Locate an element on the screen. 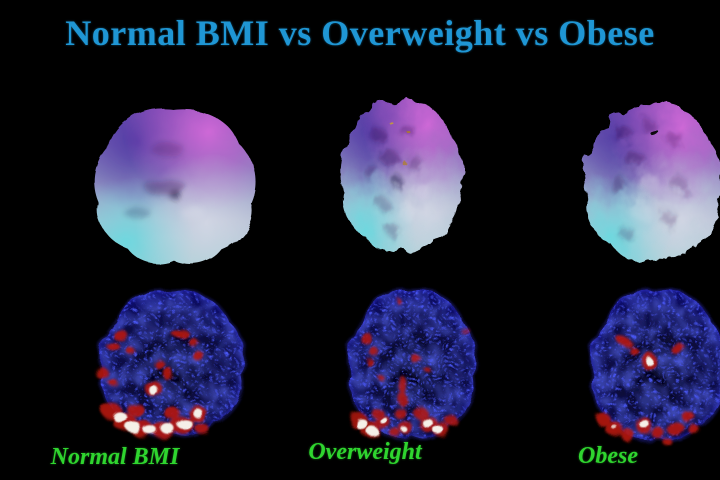  column-label-overweight: Overweight is located at coordinates (365, 452).